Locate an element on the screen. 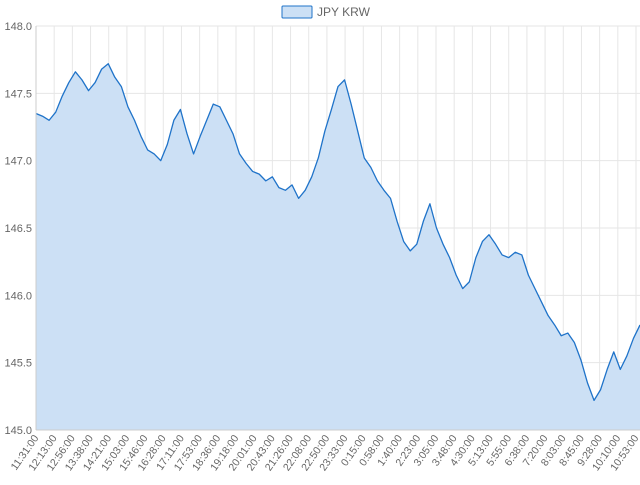 The image size is (640, 485). y-tick-label: 147.0 is located at coordinates (18, 162).